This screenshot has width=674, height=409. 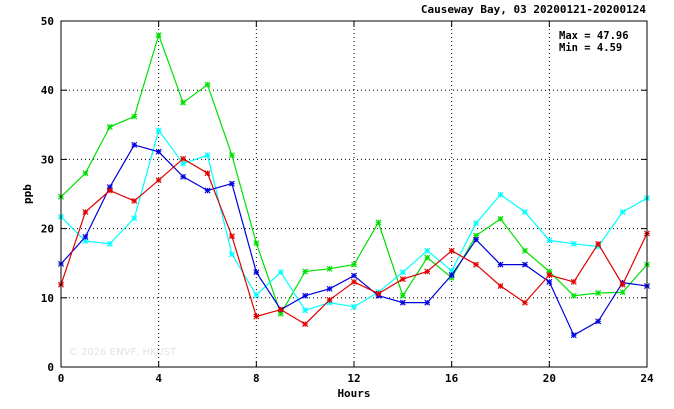 What do you see at coordinates (534, 9) in the screenshot?
I see `chart-title: Causeway Bay, 03 20200121-20200124` at bounding box center [534, 9].